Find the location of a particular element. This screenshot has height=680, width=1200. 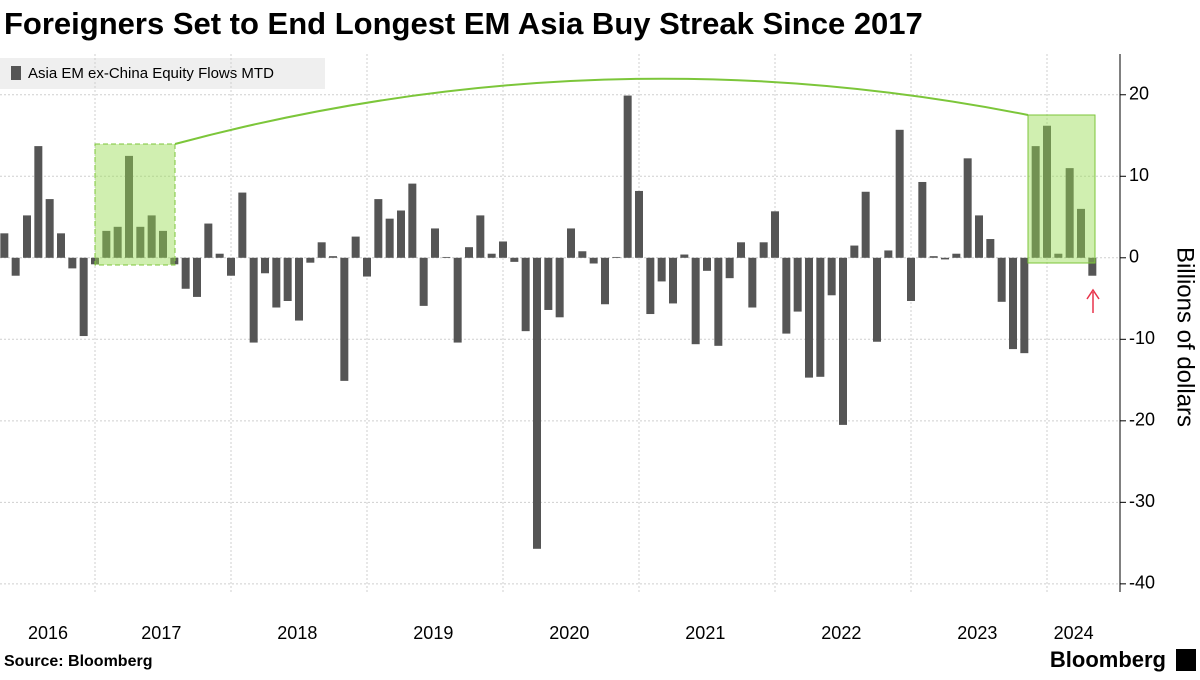

x-tick-label: 2024 is located at coordinates (1074, 633).